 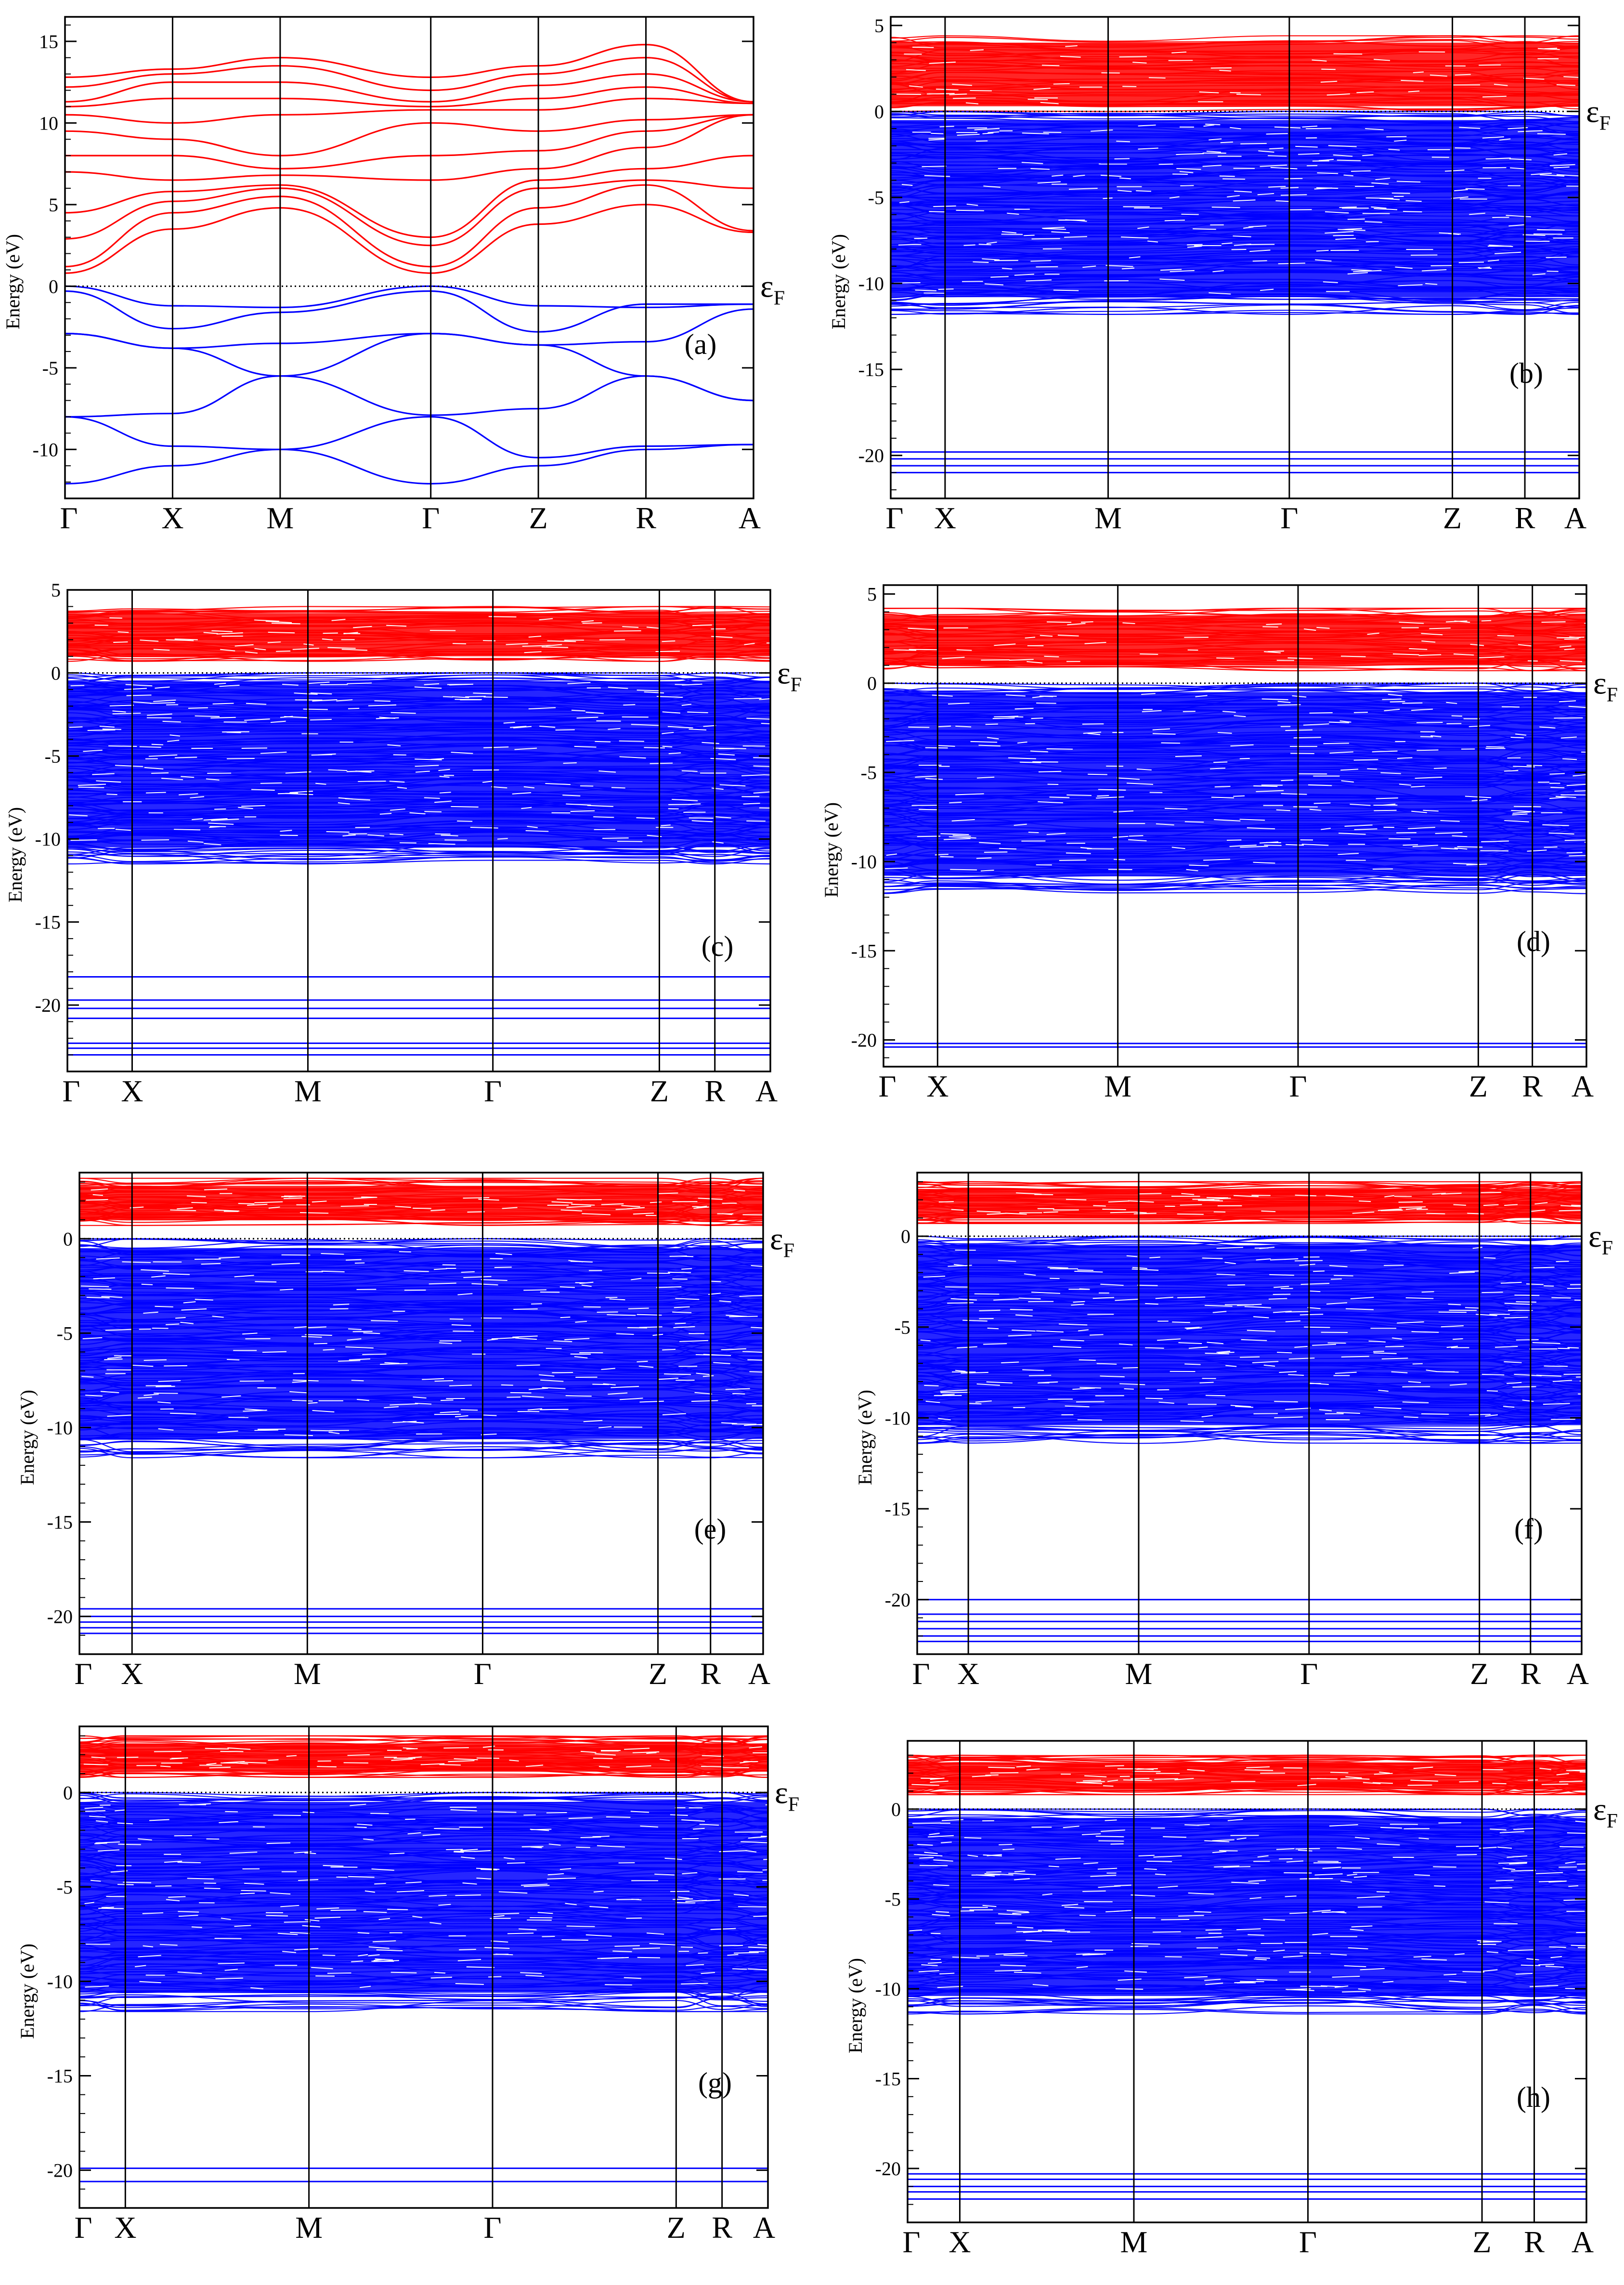 I want to click on y-tick-label: -15, so click(x=888, y=2079).